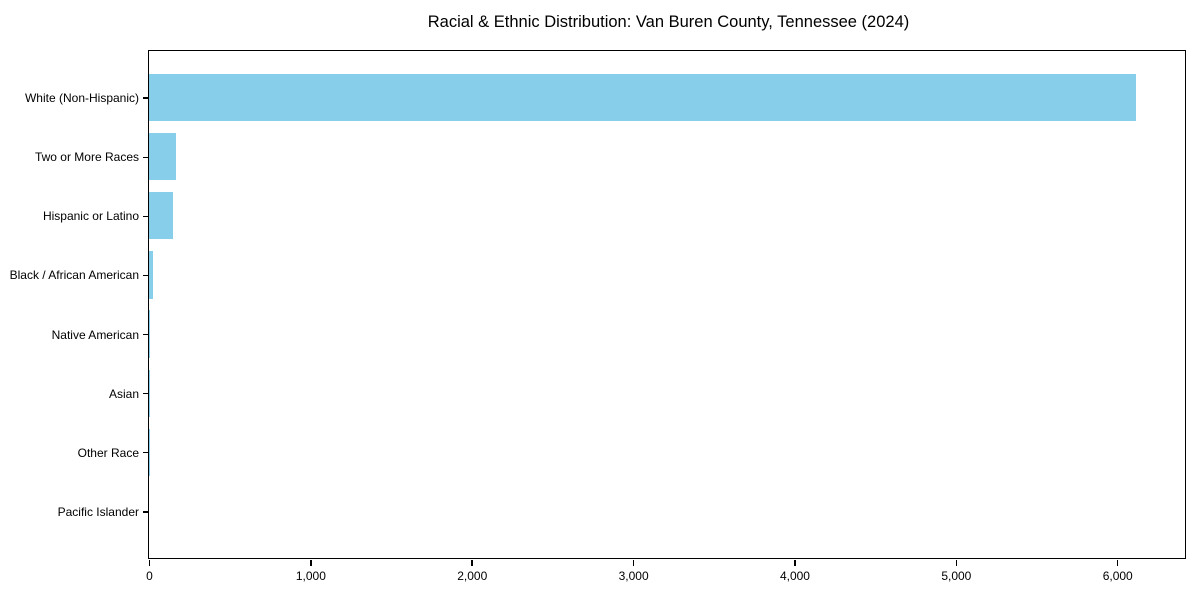 This screenshot has width=1200, height=600. What do you see at coordinates (149, 576) in the screenshot?
I see `x-tick-label: 0` at bounding box center [149, 576].